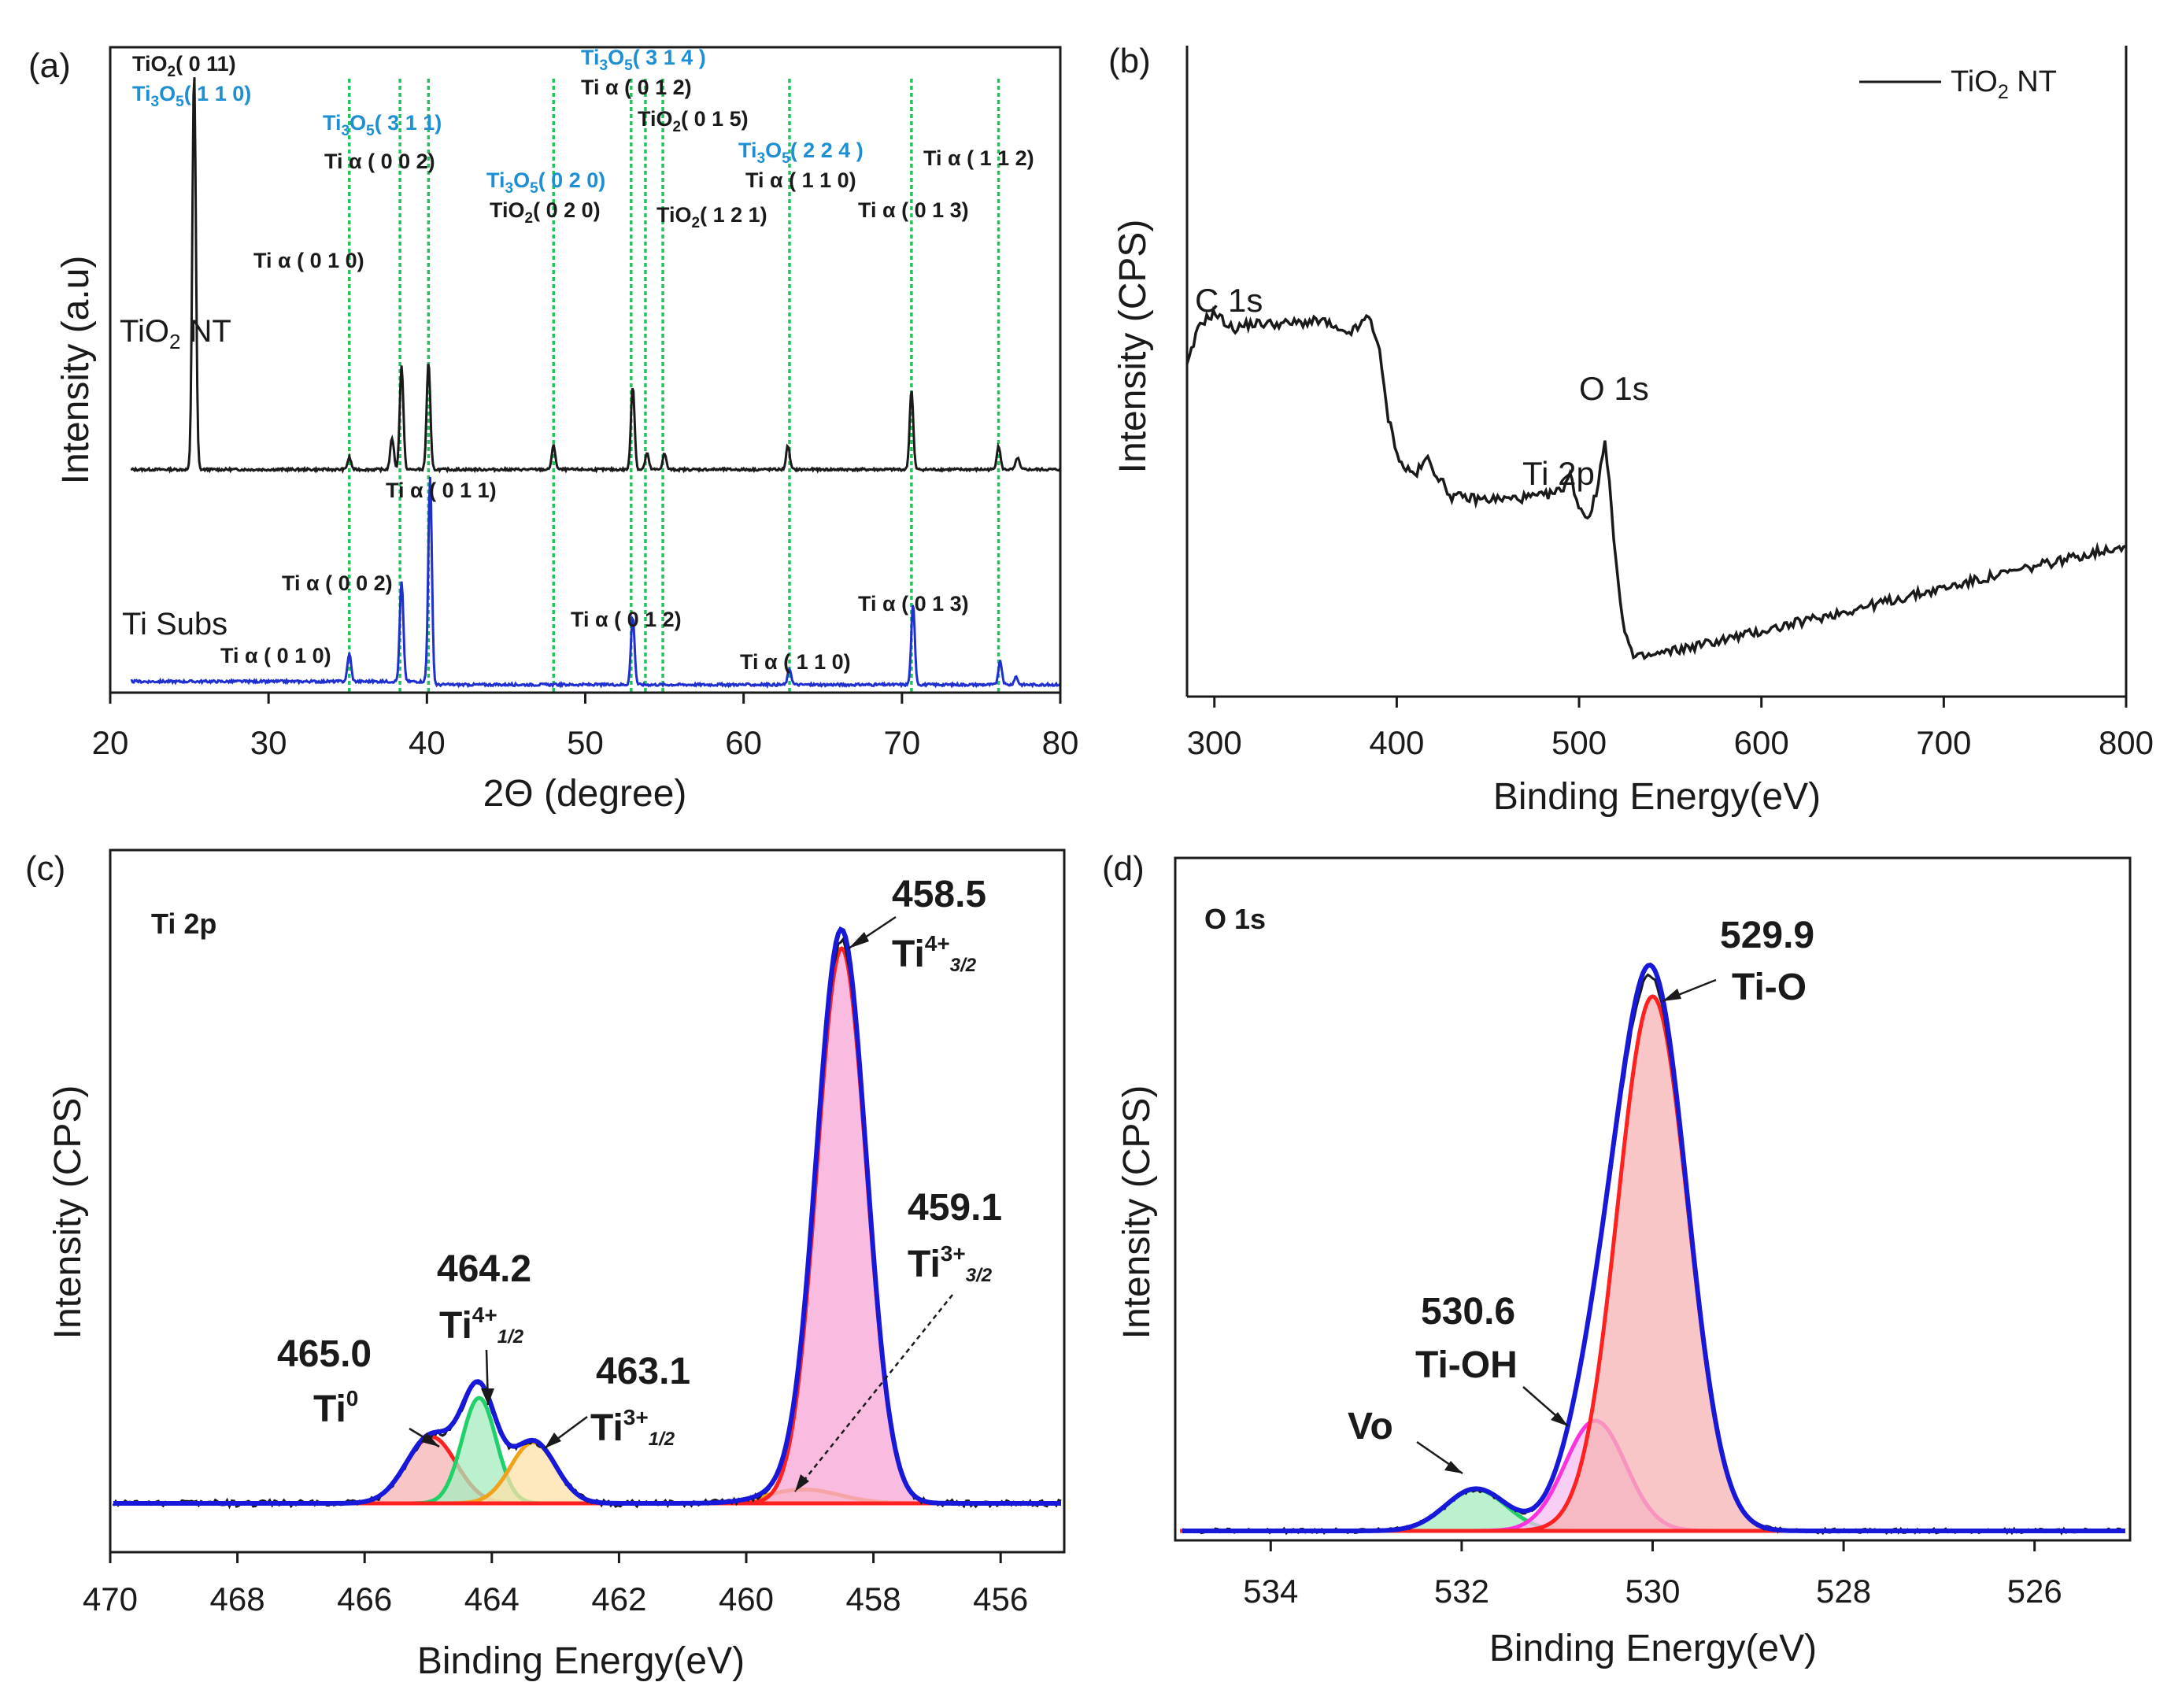 This screenshot has height=1708, width=2182. I want to click on x-tick-label: 70, so click(902, 742).